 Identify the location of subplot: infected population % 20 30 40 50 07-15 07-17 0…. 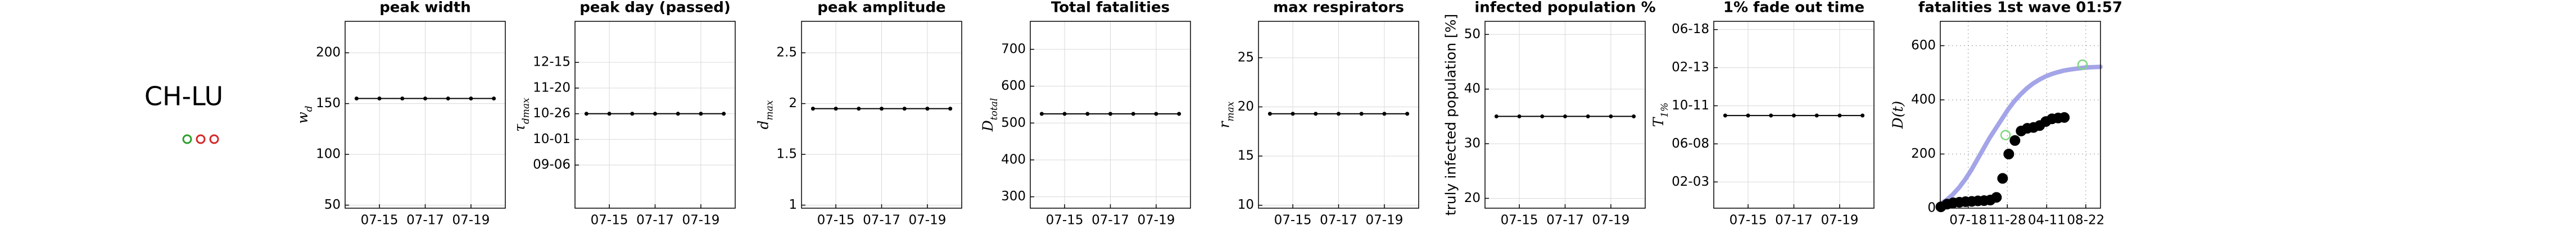
(1549, 114).